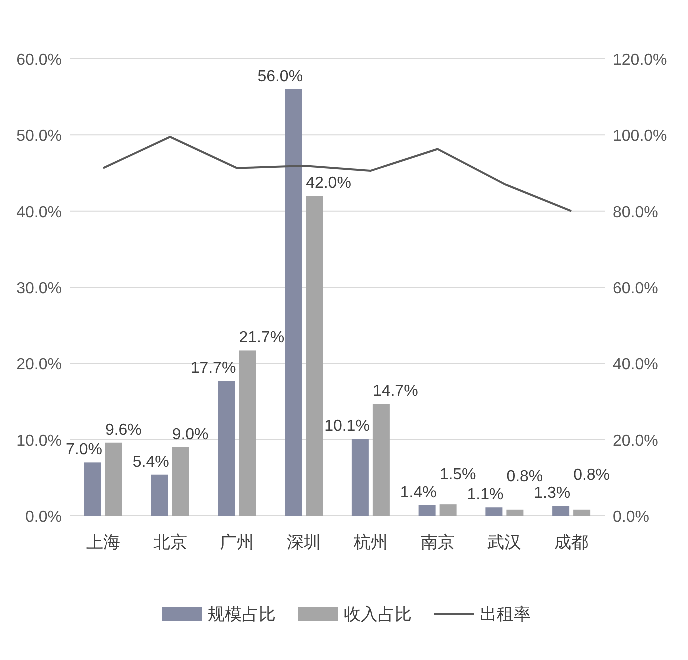  Describe the element at coordinates (552, 493) in the screenshot. I see `data-label: 1.3%` at that location.